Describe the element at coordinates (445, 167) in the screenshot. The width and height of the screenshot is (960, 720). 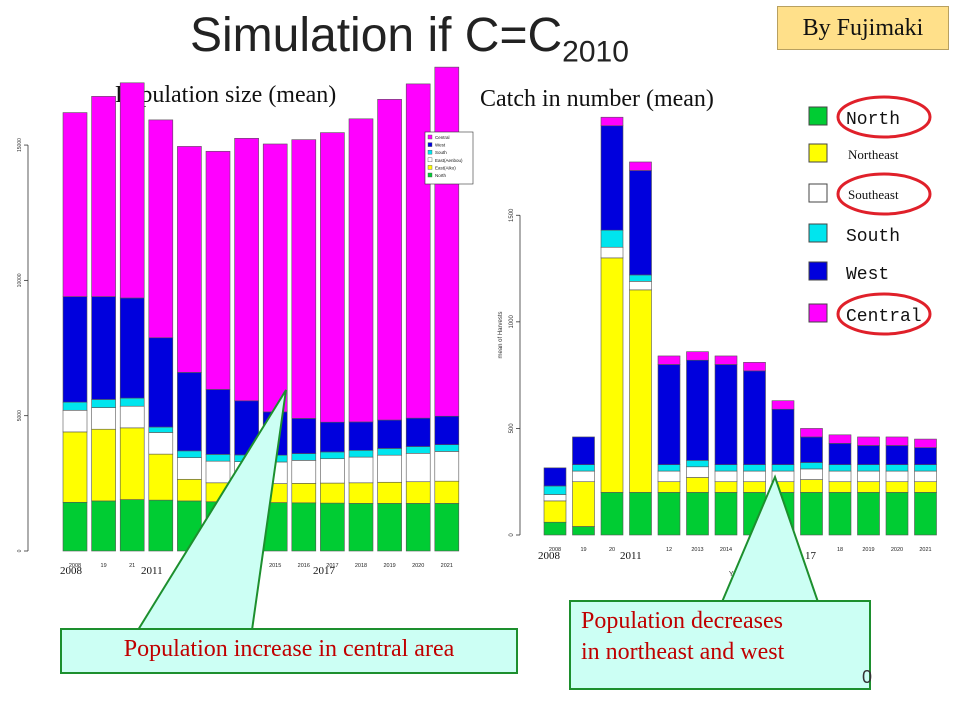
I see `left-legend-label: East(Aiko)` at that location.